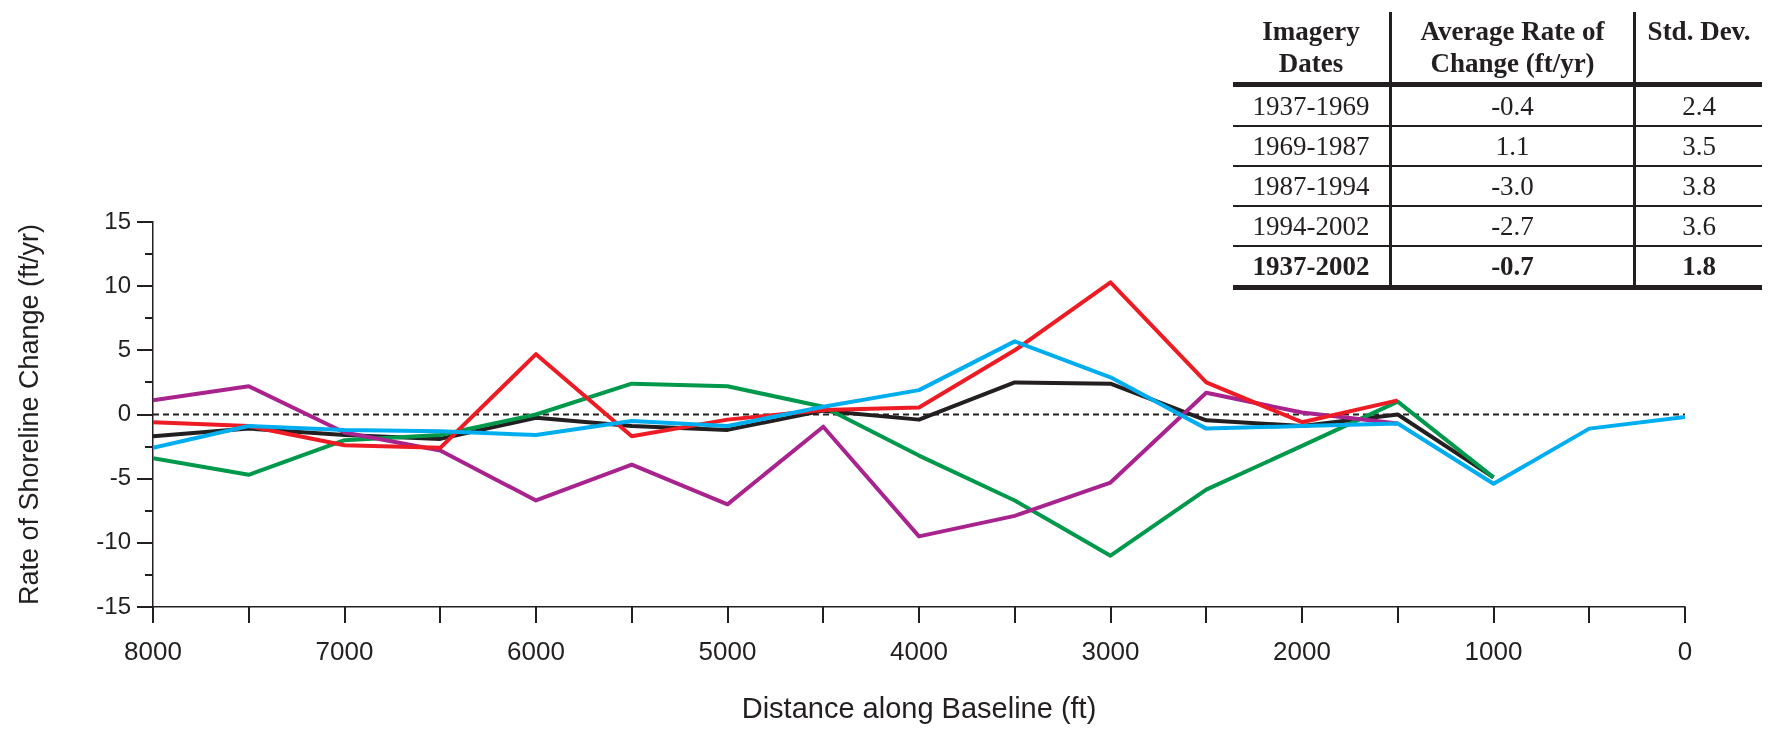 The width and height of the screenshot is (1780, 741). Describe the element at coordinates (344, 650) in the screenshot. I see `x-tick-label: 7000` at that location.